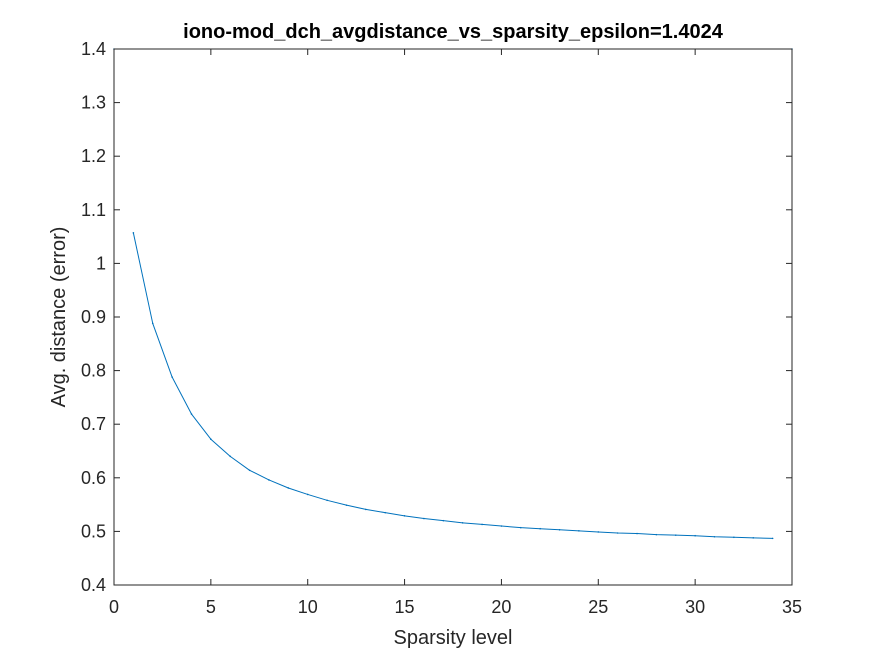 The height and width of the screenshot is (656, 875). Describe the element at coordinates (695, 607) in the screenshot. I see `x-tick-label: 30` at that location.